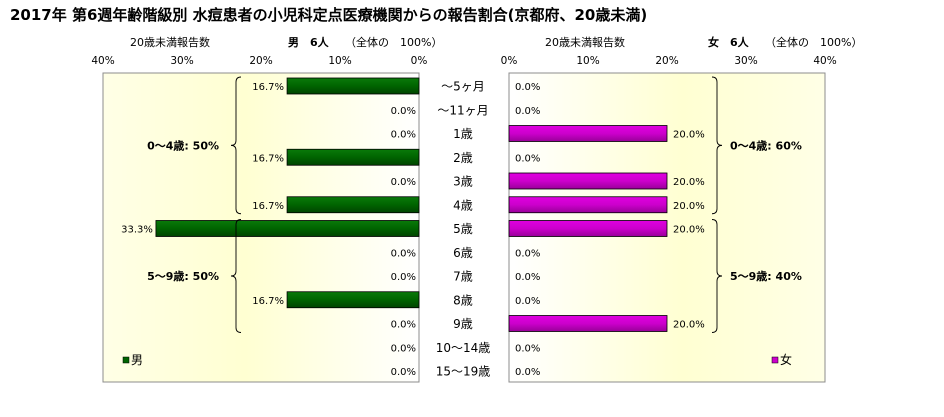  What do you see at coordinates (462, 110) in the screenshot?
I see `age-category-label: ～11ヶ月` at bounding box center [462, 110].